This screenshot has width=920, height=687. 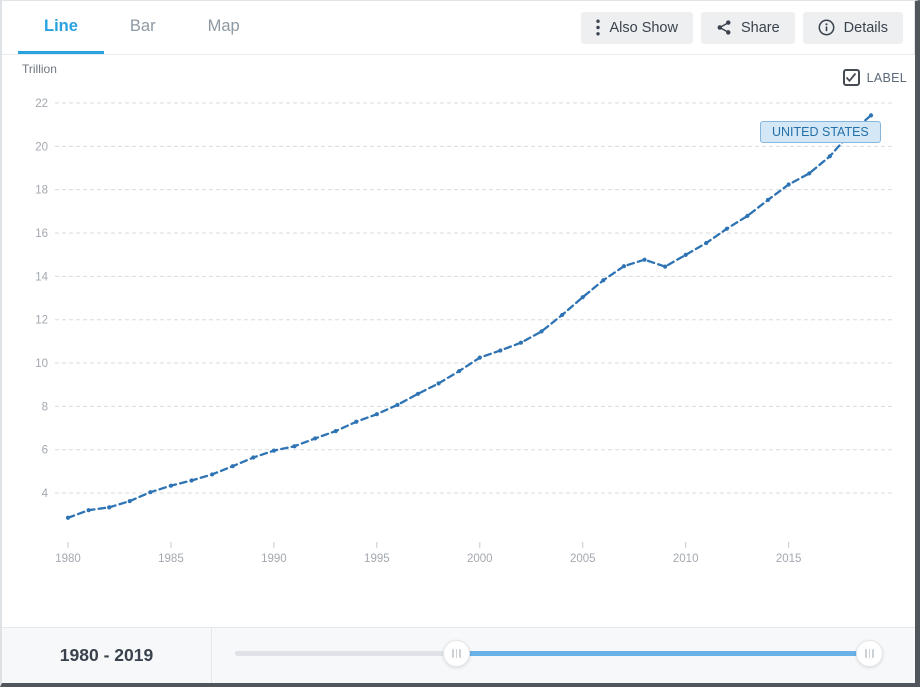 What do you see at coordinates (39, 69) in the screenshot?
I see `y-axis-unit-label: Trillion` at bounding box center [39, 69].